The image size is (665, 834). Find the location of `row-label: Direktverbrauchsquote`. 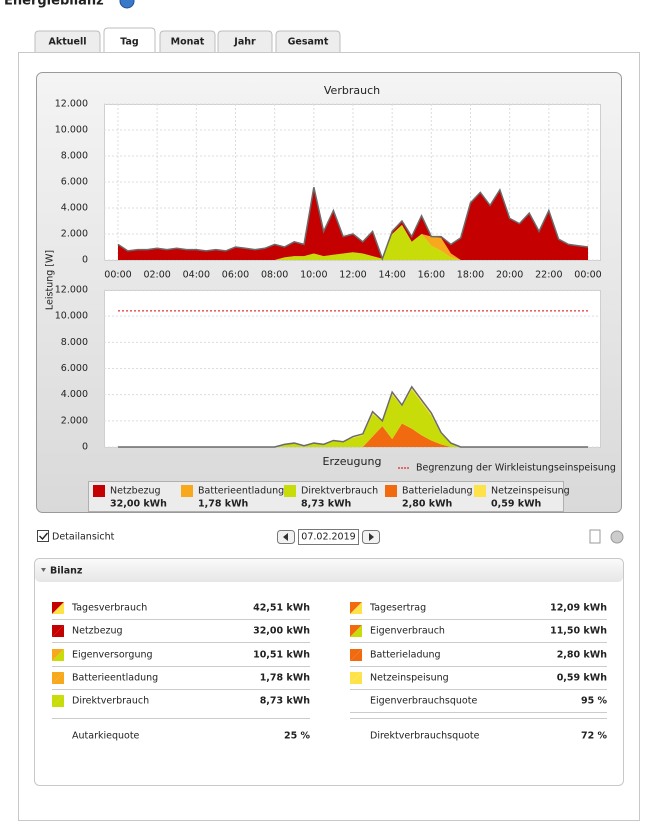

row-label: Direktverbrauchsquote is located at coordinates (425, 736).